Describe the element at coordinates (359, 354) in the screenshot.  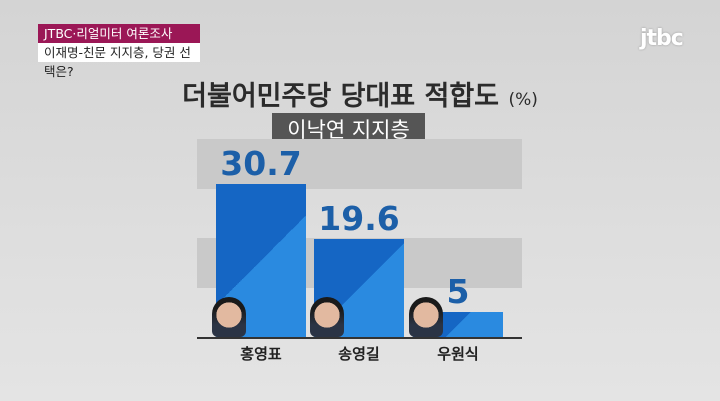
I see `category-label: 송영길` at that location.